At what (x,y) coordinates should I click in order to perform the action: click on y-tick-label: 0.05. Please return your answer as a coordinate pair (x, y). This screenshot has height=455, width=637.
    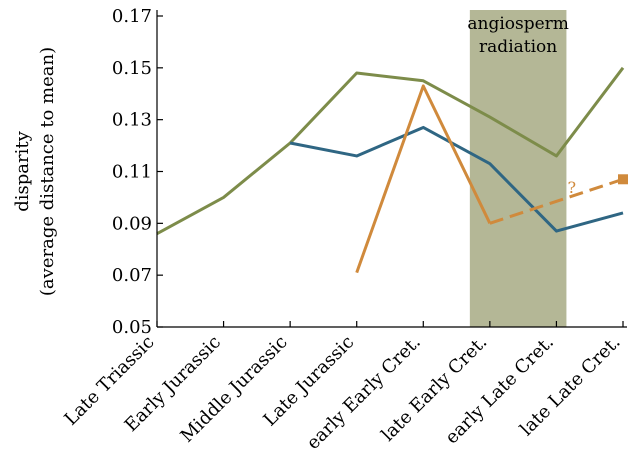
    Looking at the image, I should click on (132, 327).